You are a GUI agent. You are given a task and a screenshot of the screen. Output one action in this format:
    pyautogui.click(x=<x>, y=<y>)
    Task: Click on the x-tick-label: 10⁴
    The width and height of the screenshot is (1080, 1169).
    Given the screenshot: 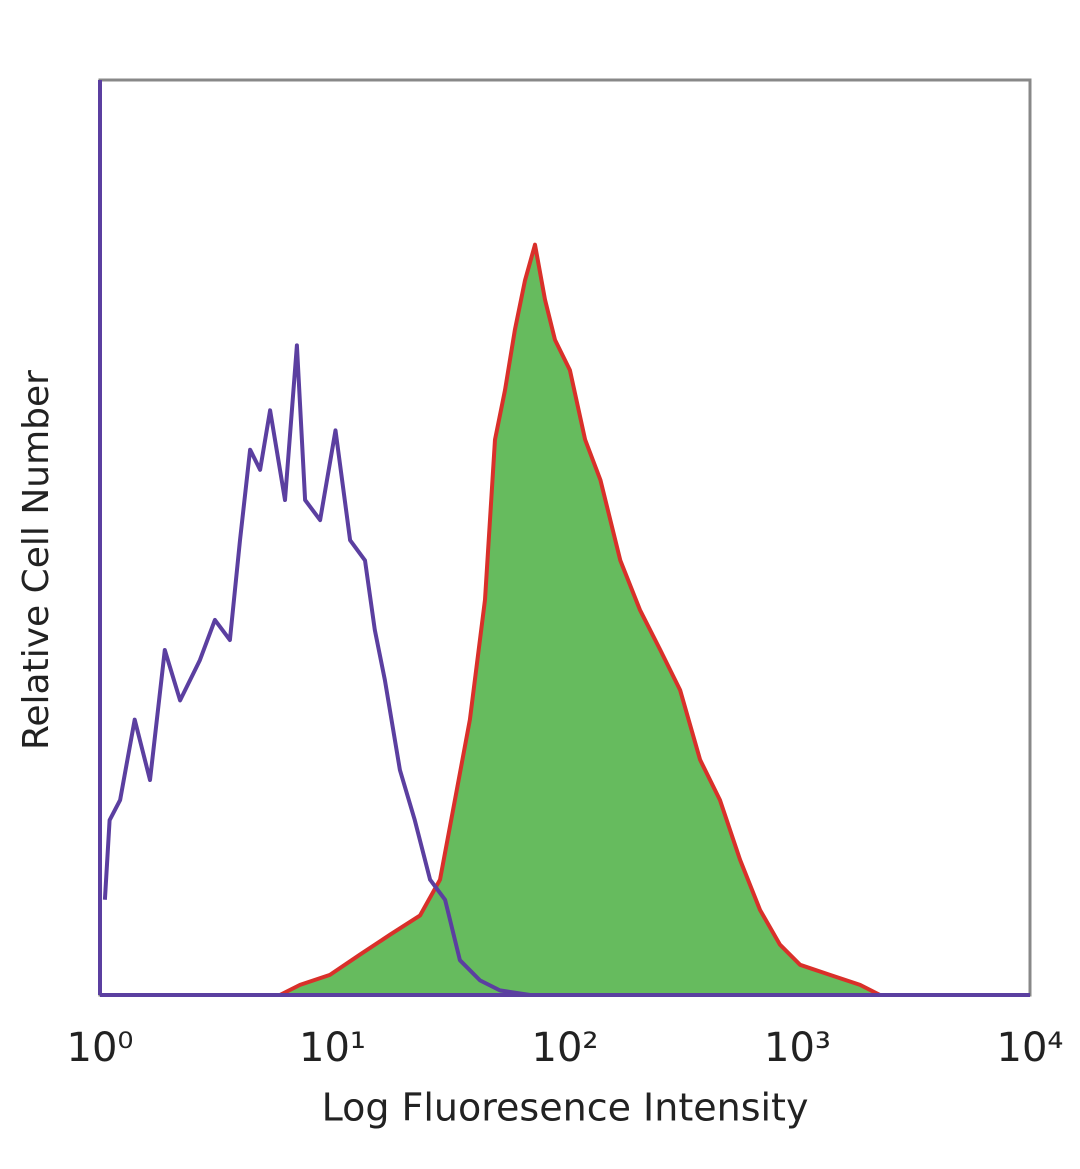 What is the action you would take?
    pyautogui.click(x=1030, y=1048)
    